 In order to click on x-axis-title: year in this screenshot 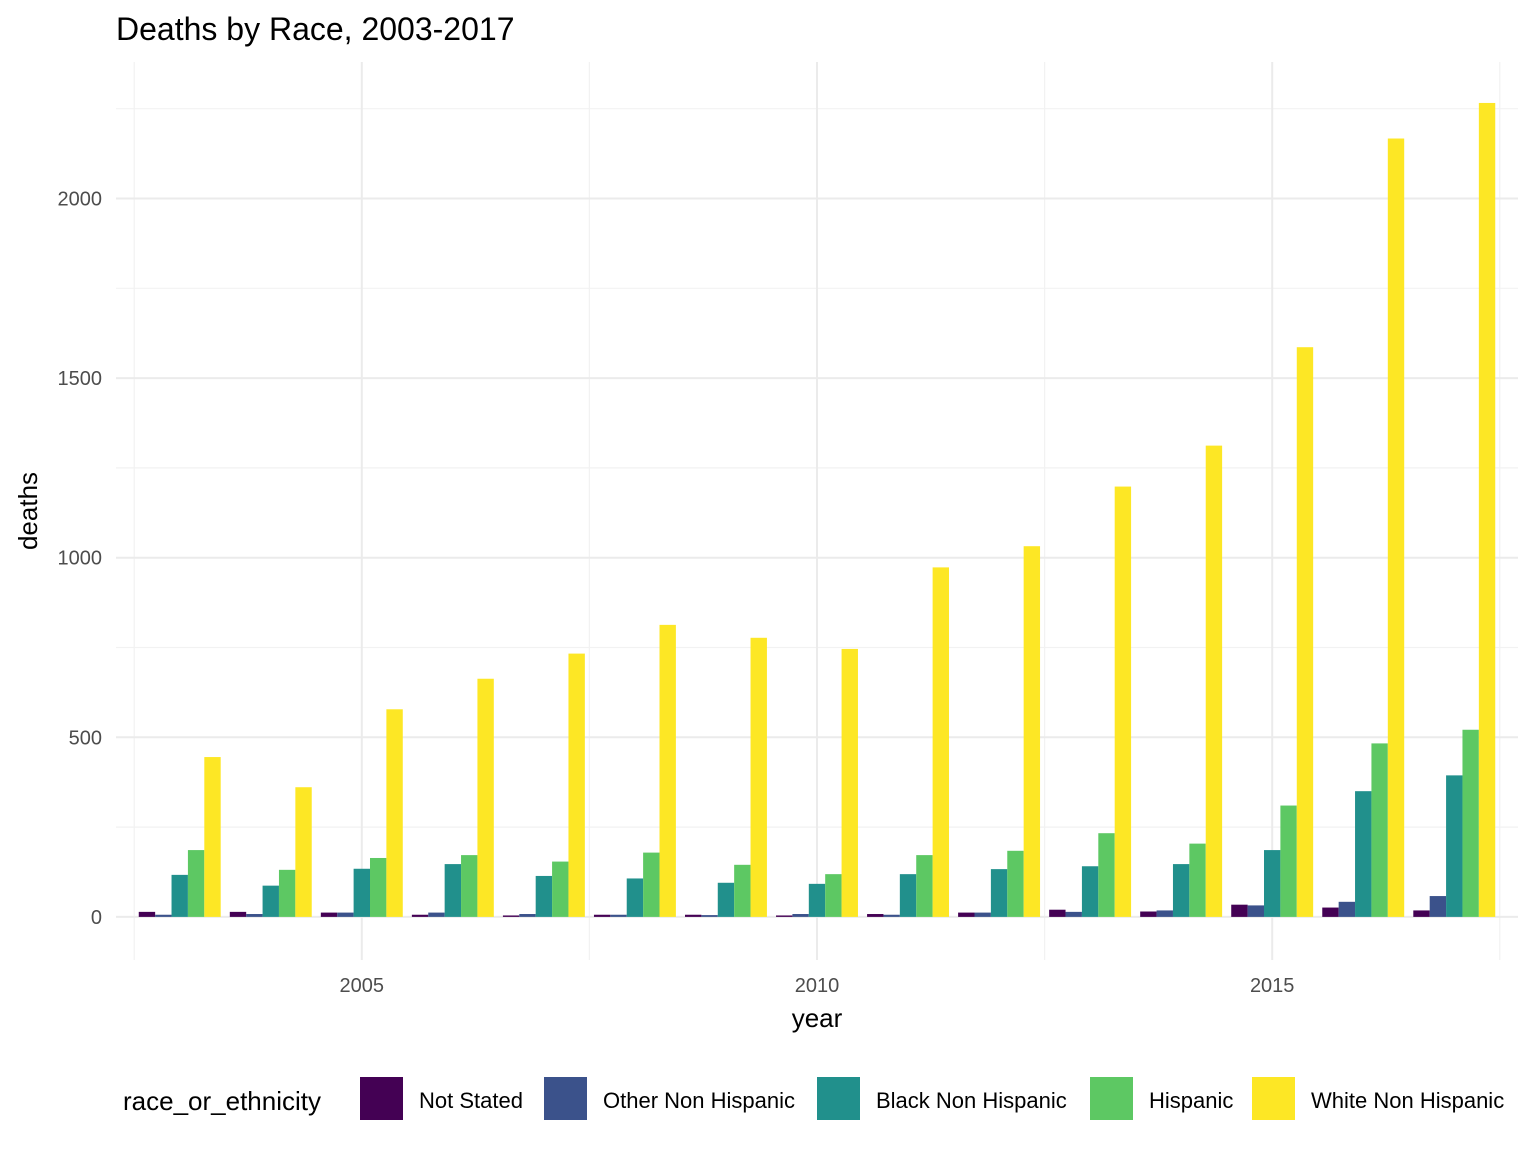, I will do `click(817, 1018)`.